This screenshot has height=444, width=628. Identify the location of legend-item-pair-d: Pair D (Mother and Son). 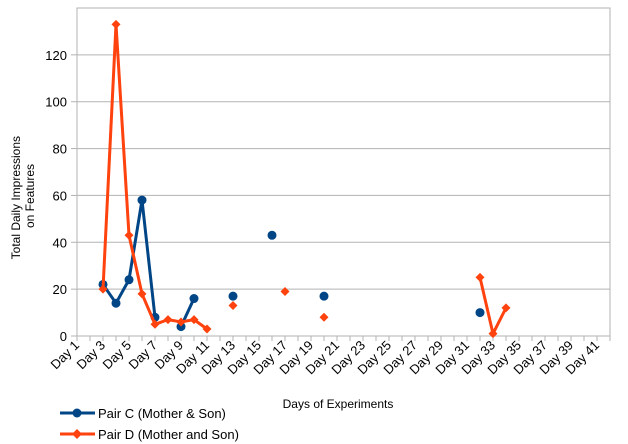
(149, 434).